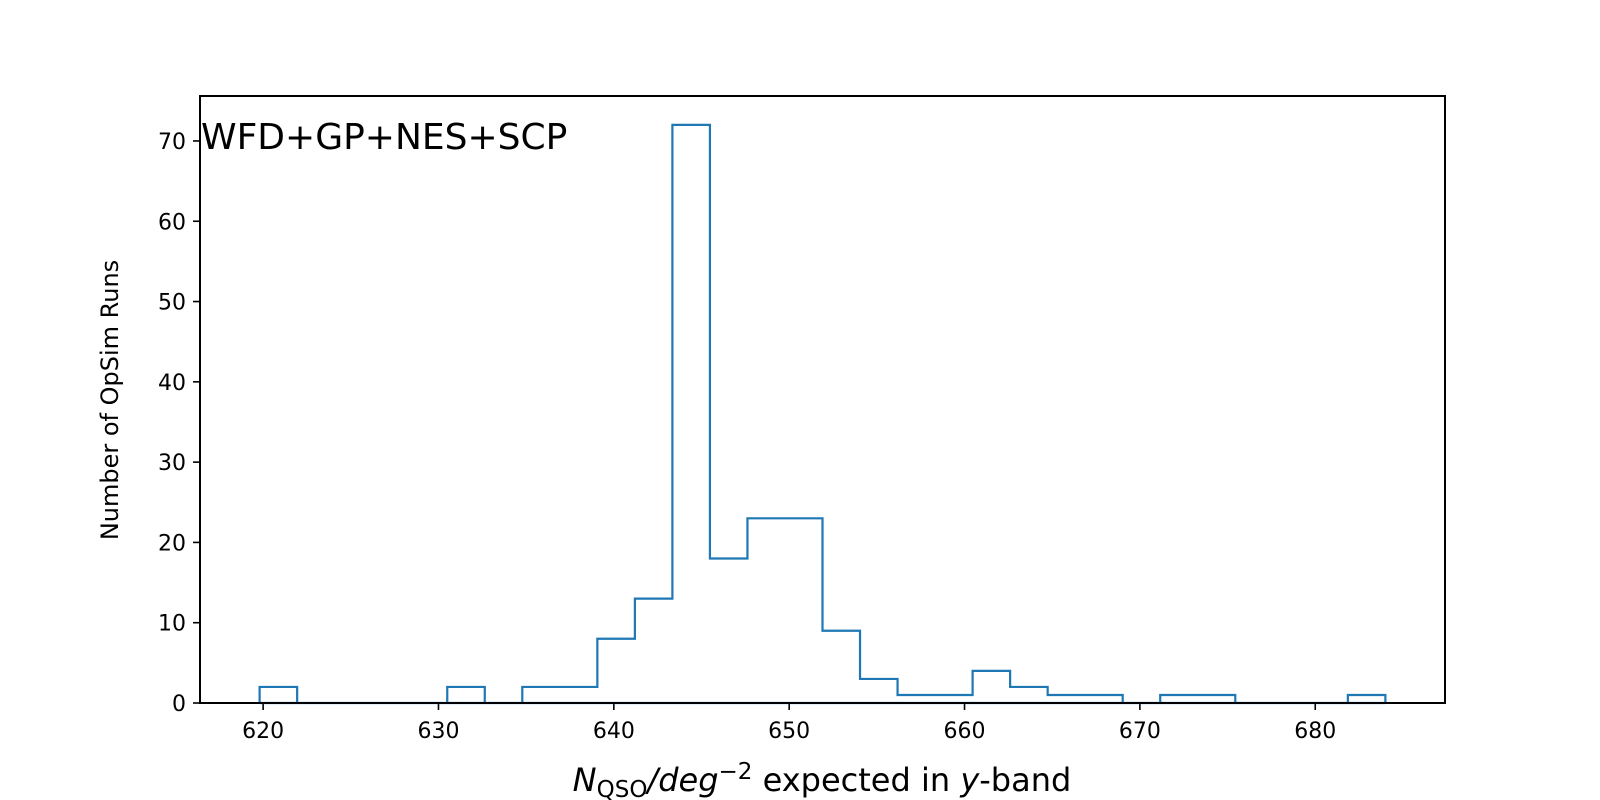  Describe the element at coordinates (172, 142) in the screenshot. I see `y-tick-label: 70` at that location.